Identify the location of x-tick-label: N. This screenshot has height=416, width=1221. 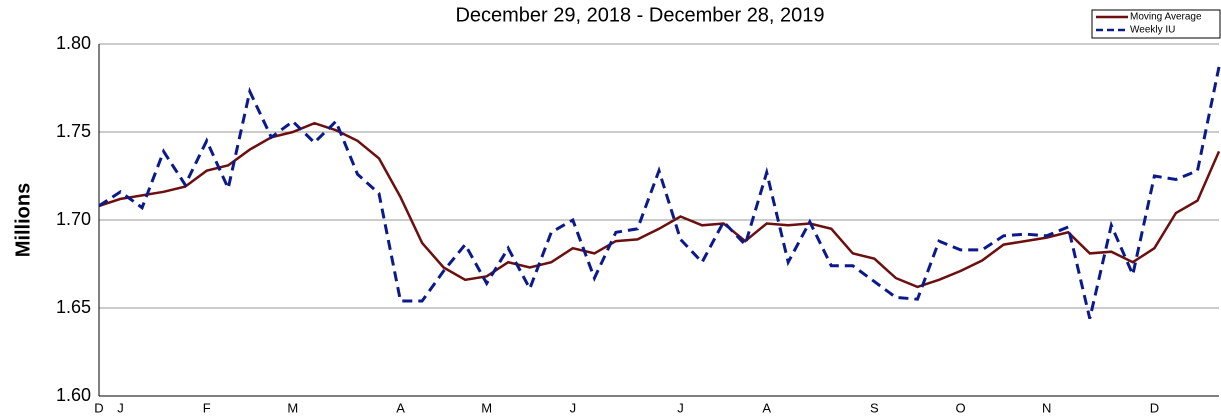
(1046, 407).